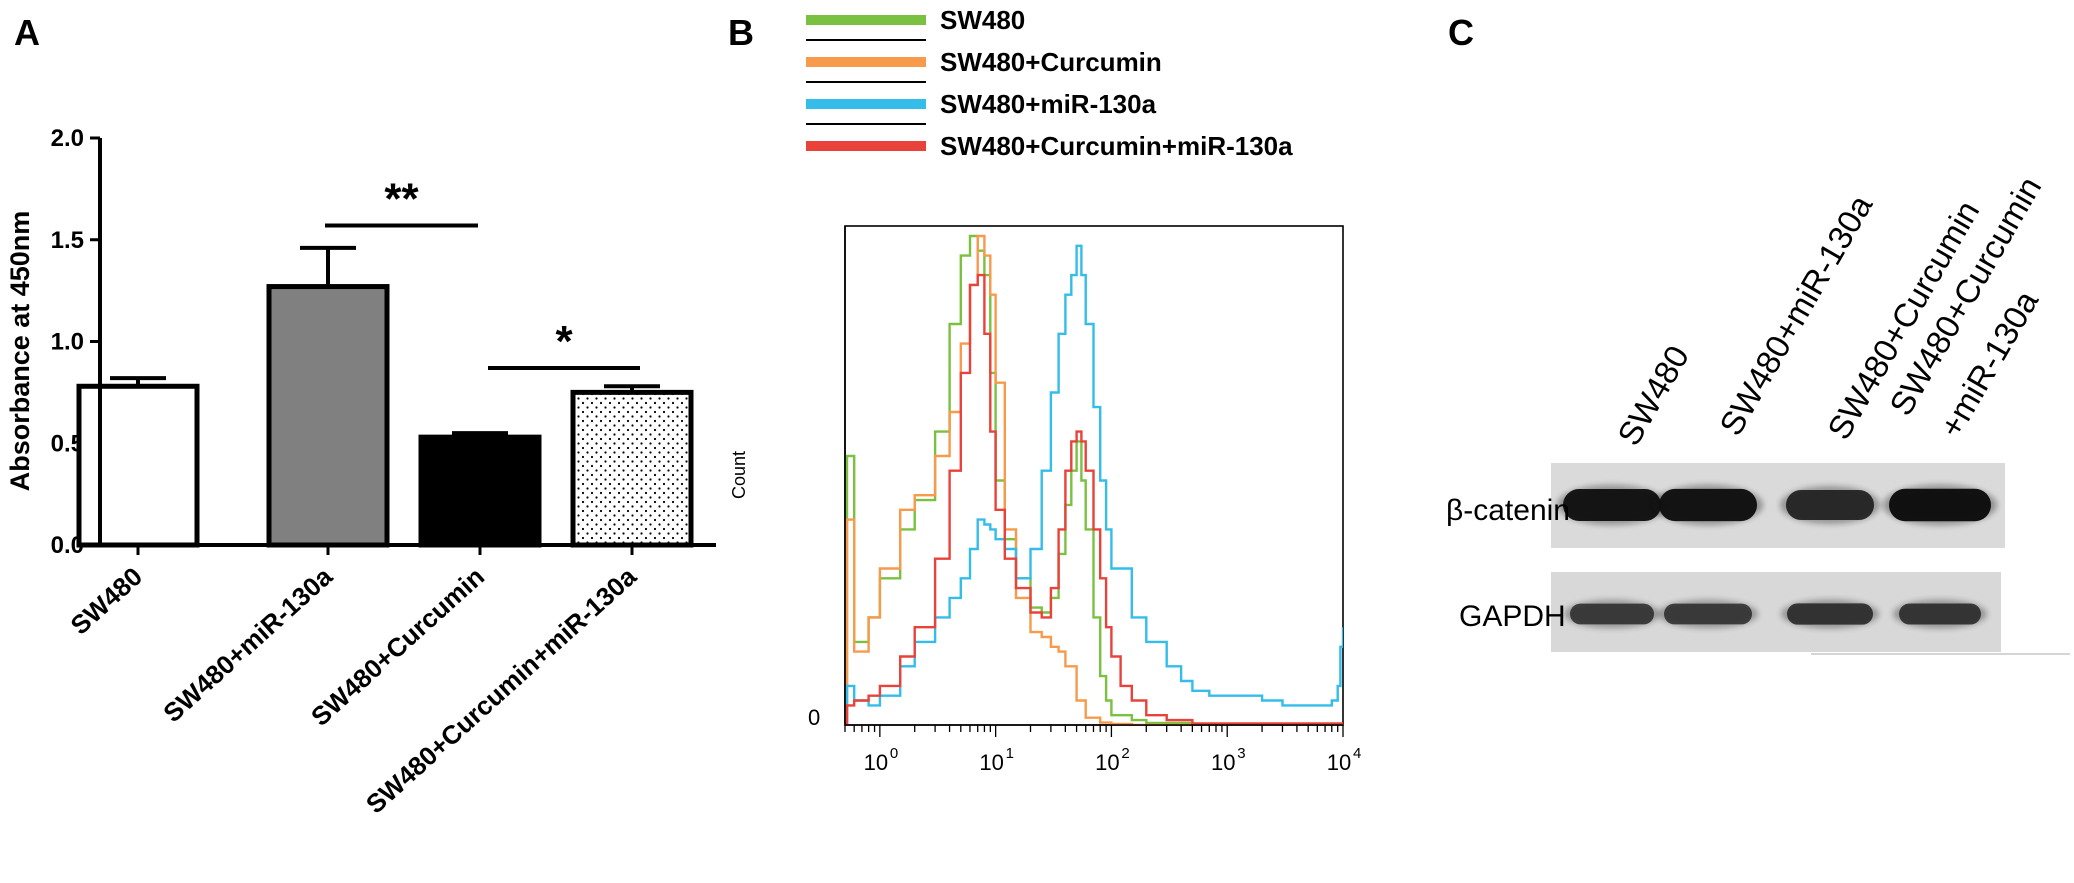 This screenshot has width=2074, height=883. Describe the element at coordinates (501, 690) in the screenshot. I see `panel-a-category-label: SW480+Curcumin+miR-130a` at that location.